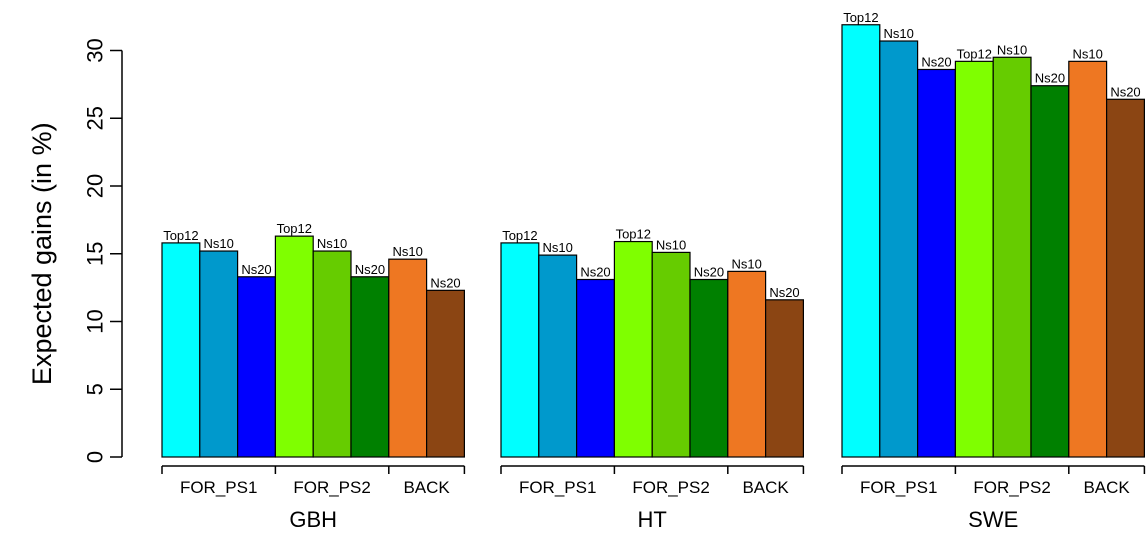 This screenshot has height=534, width=1147. What do you see at coordinates (1125, 278) in the screenshot?
I see `bar-swe-back-ns20` at bounding box center [1125, 278].